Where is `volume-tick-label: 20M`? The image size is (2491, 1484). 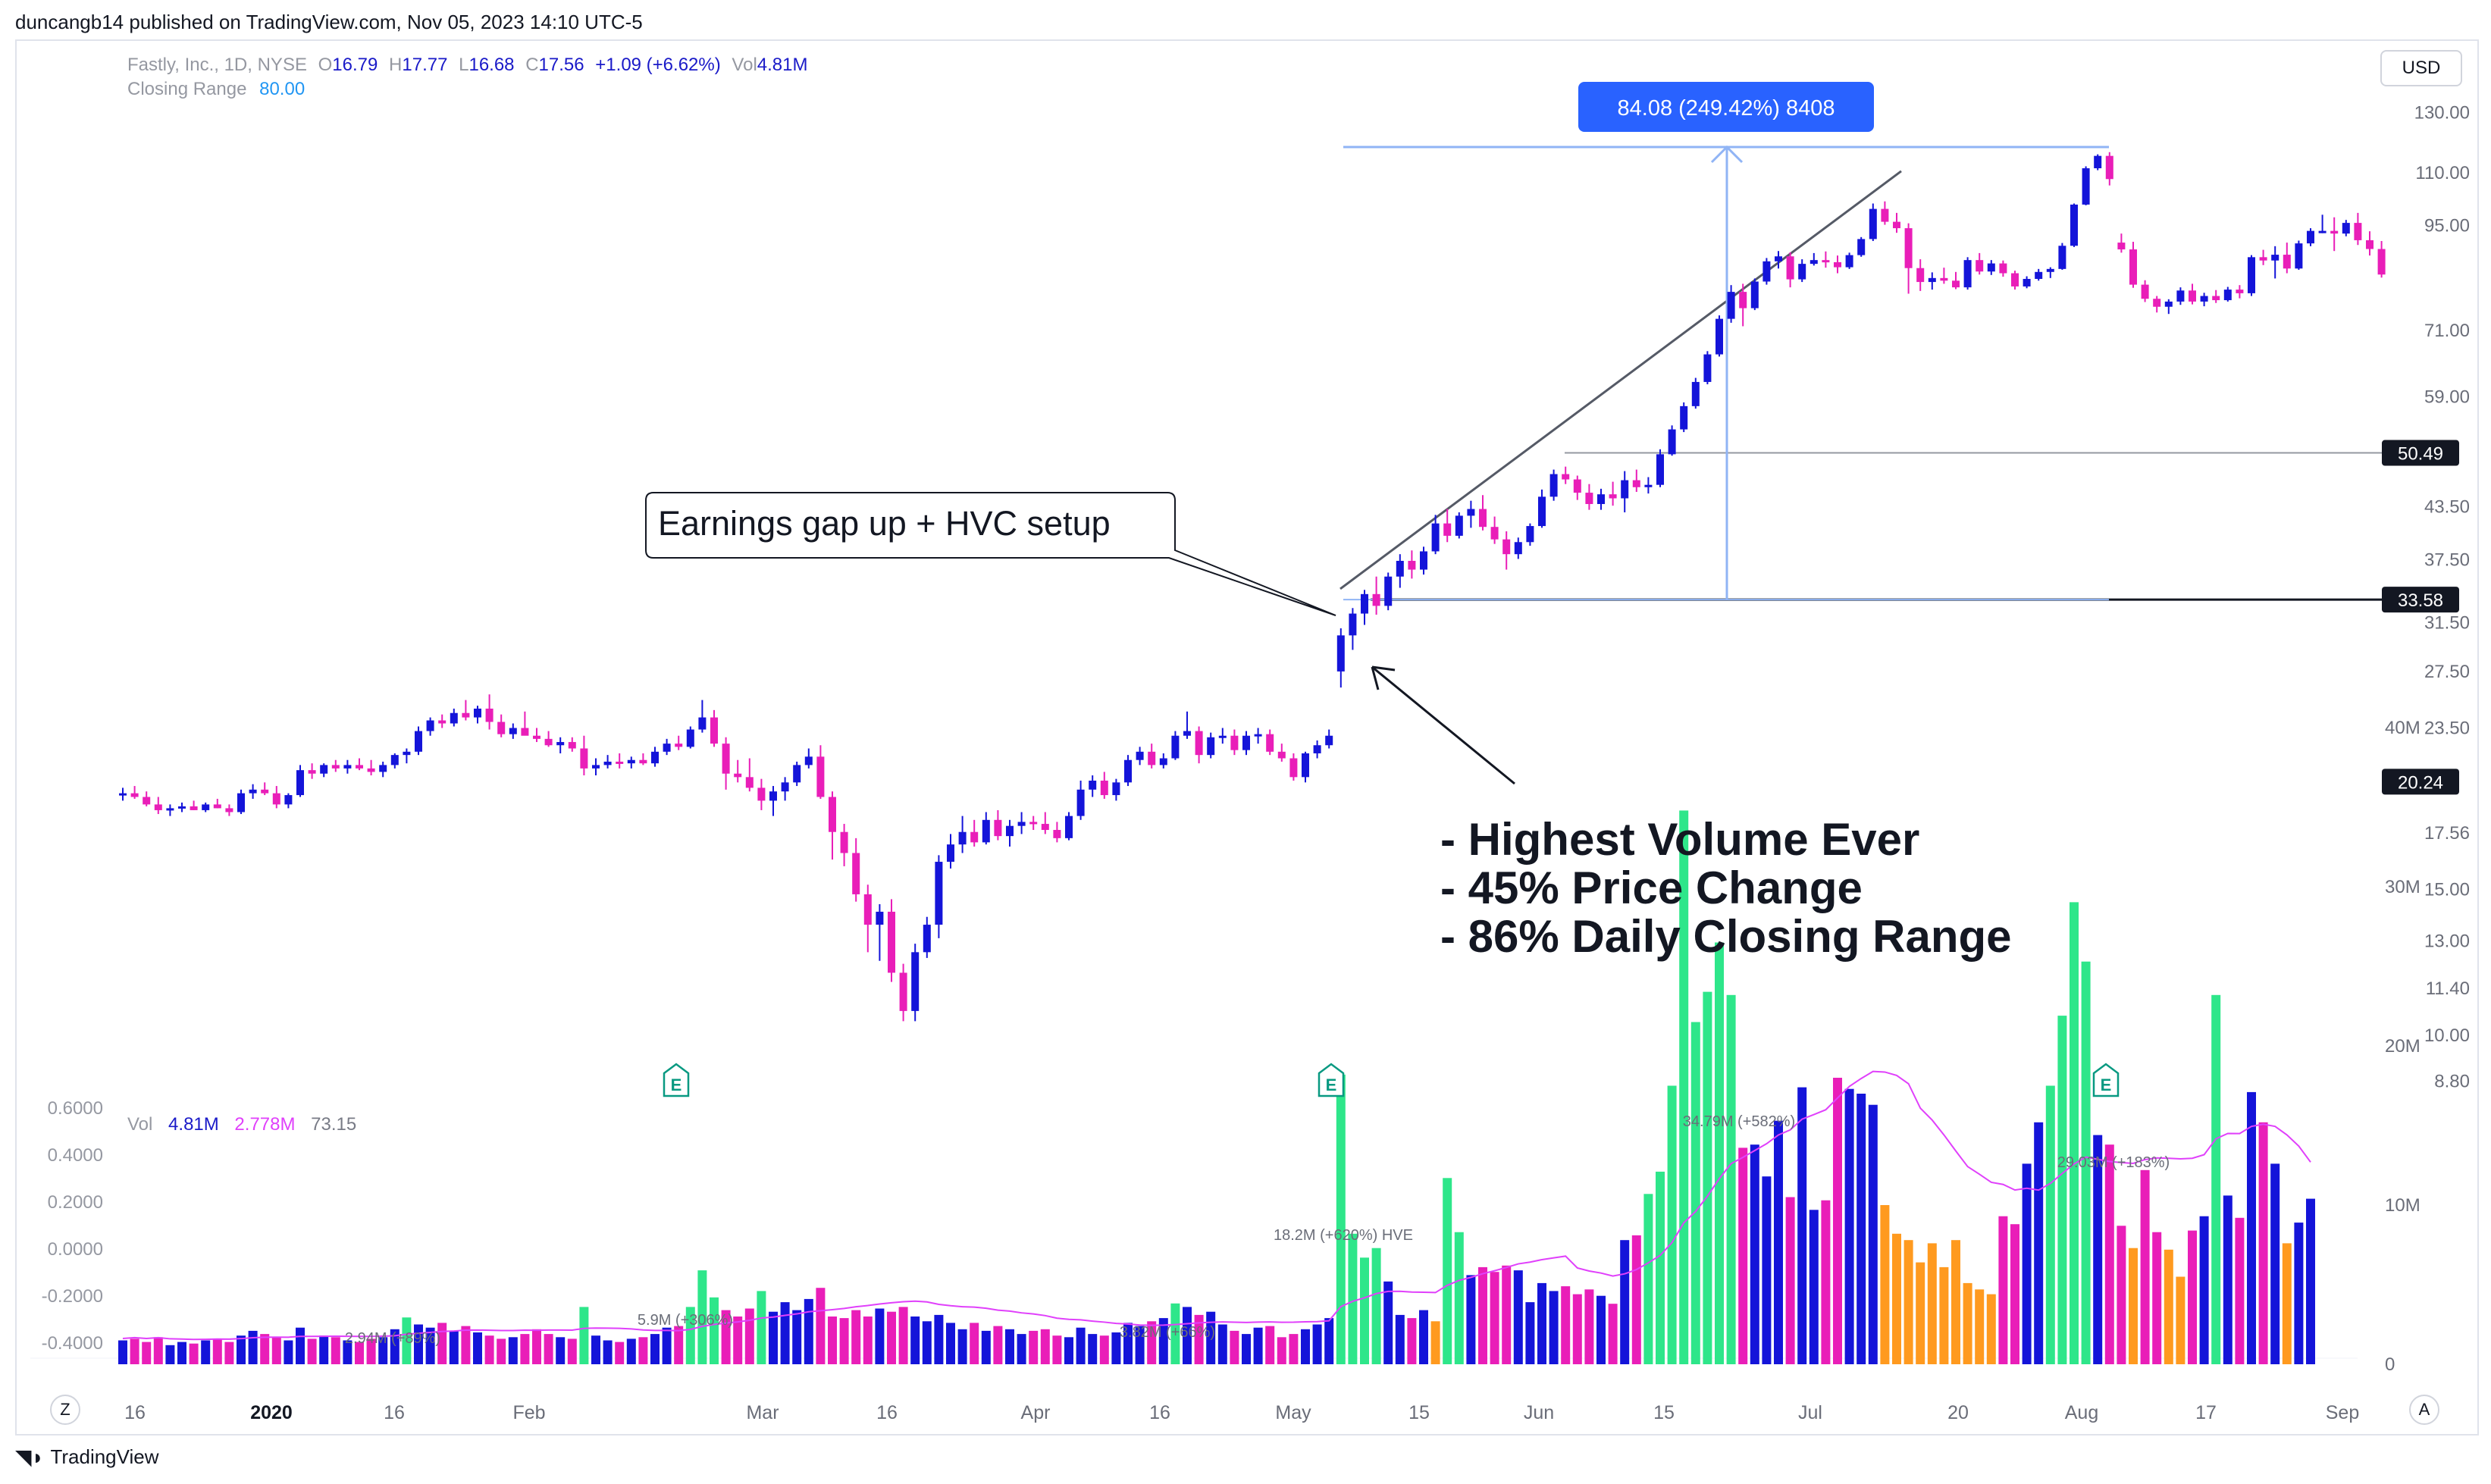
volume-tick-label: 20M is located at coordinates (2402, 1046).